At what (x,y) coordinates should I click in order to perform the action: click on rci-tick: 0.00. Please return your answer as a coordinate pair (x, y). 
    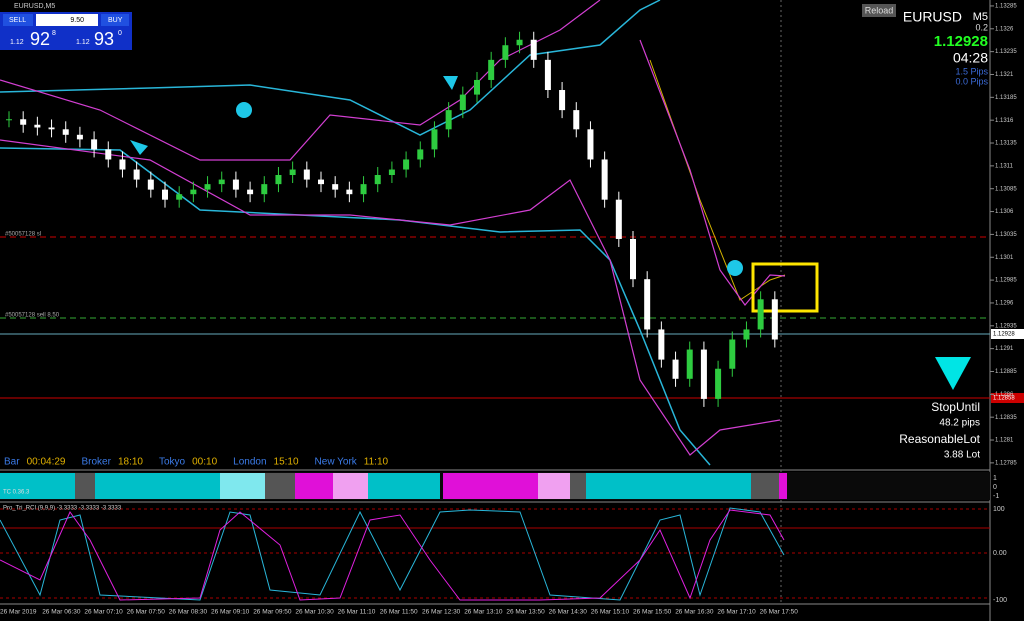
    Looking at the image, I should click on (1000, 553).